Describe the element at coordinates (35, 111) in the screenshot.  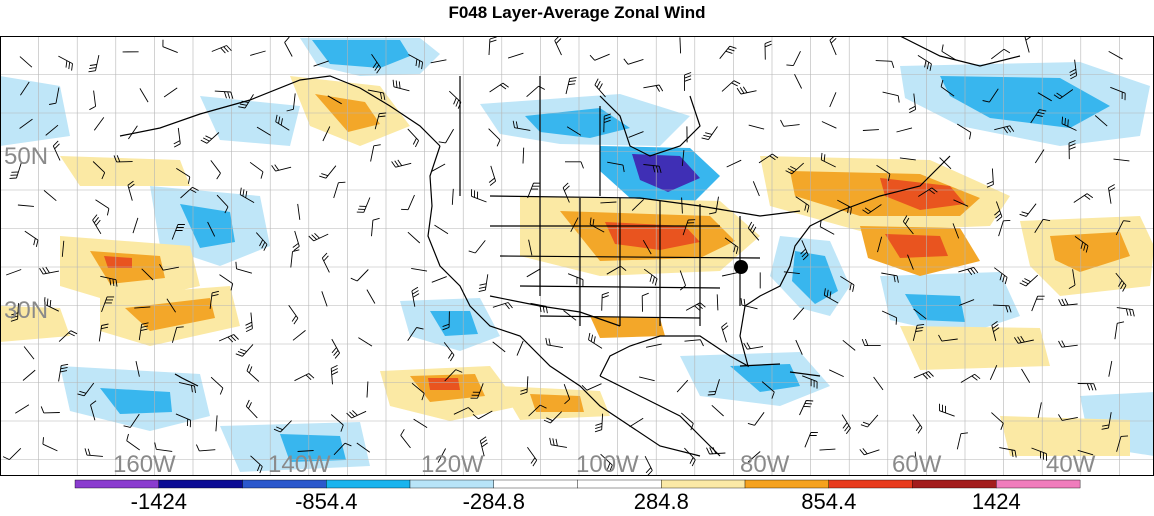
I see `neg-region-far-west` at that location.